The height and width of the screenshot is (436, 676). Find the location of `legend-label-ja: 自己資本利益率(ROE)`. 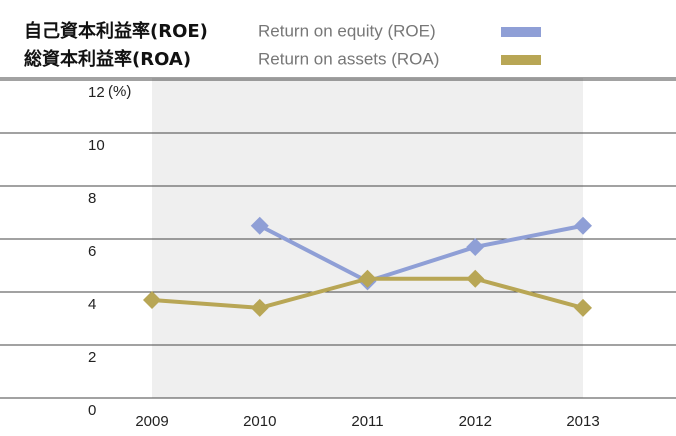

legend-label-ja: 自己資本利益率(ROE) is located at coordinates (116, 31).